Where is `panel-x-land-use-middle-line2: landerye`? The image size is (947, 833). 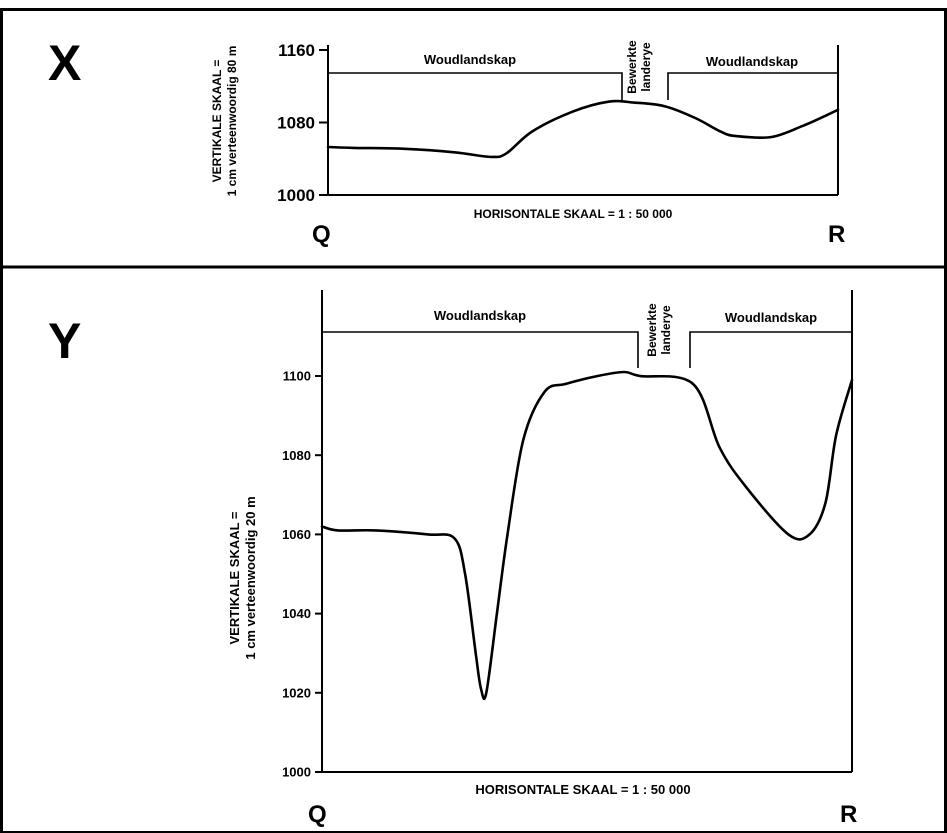 panel-x-land-use-middle-line2: landerye is located at coordinates (646, 67).